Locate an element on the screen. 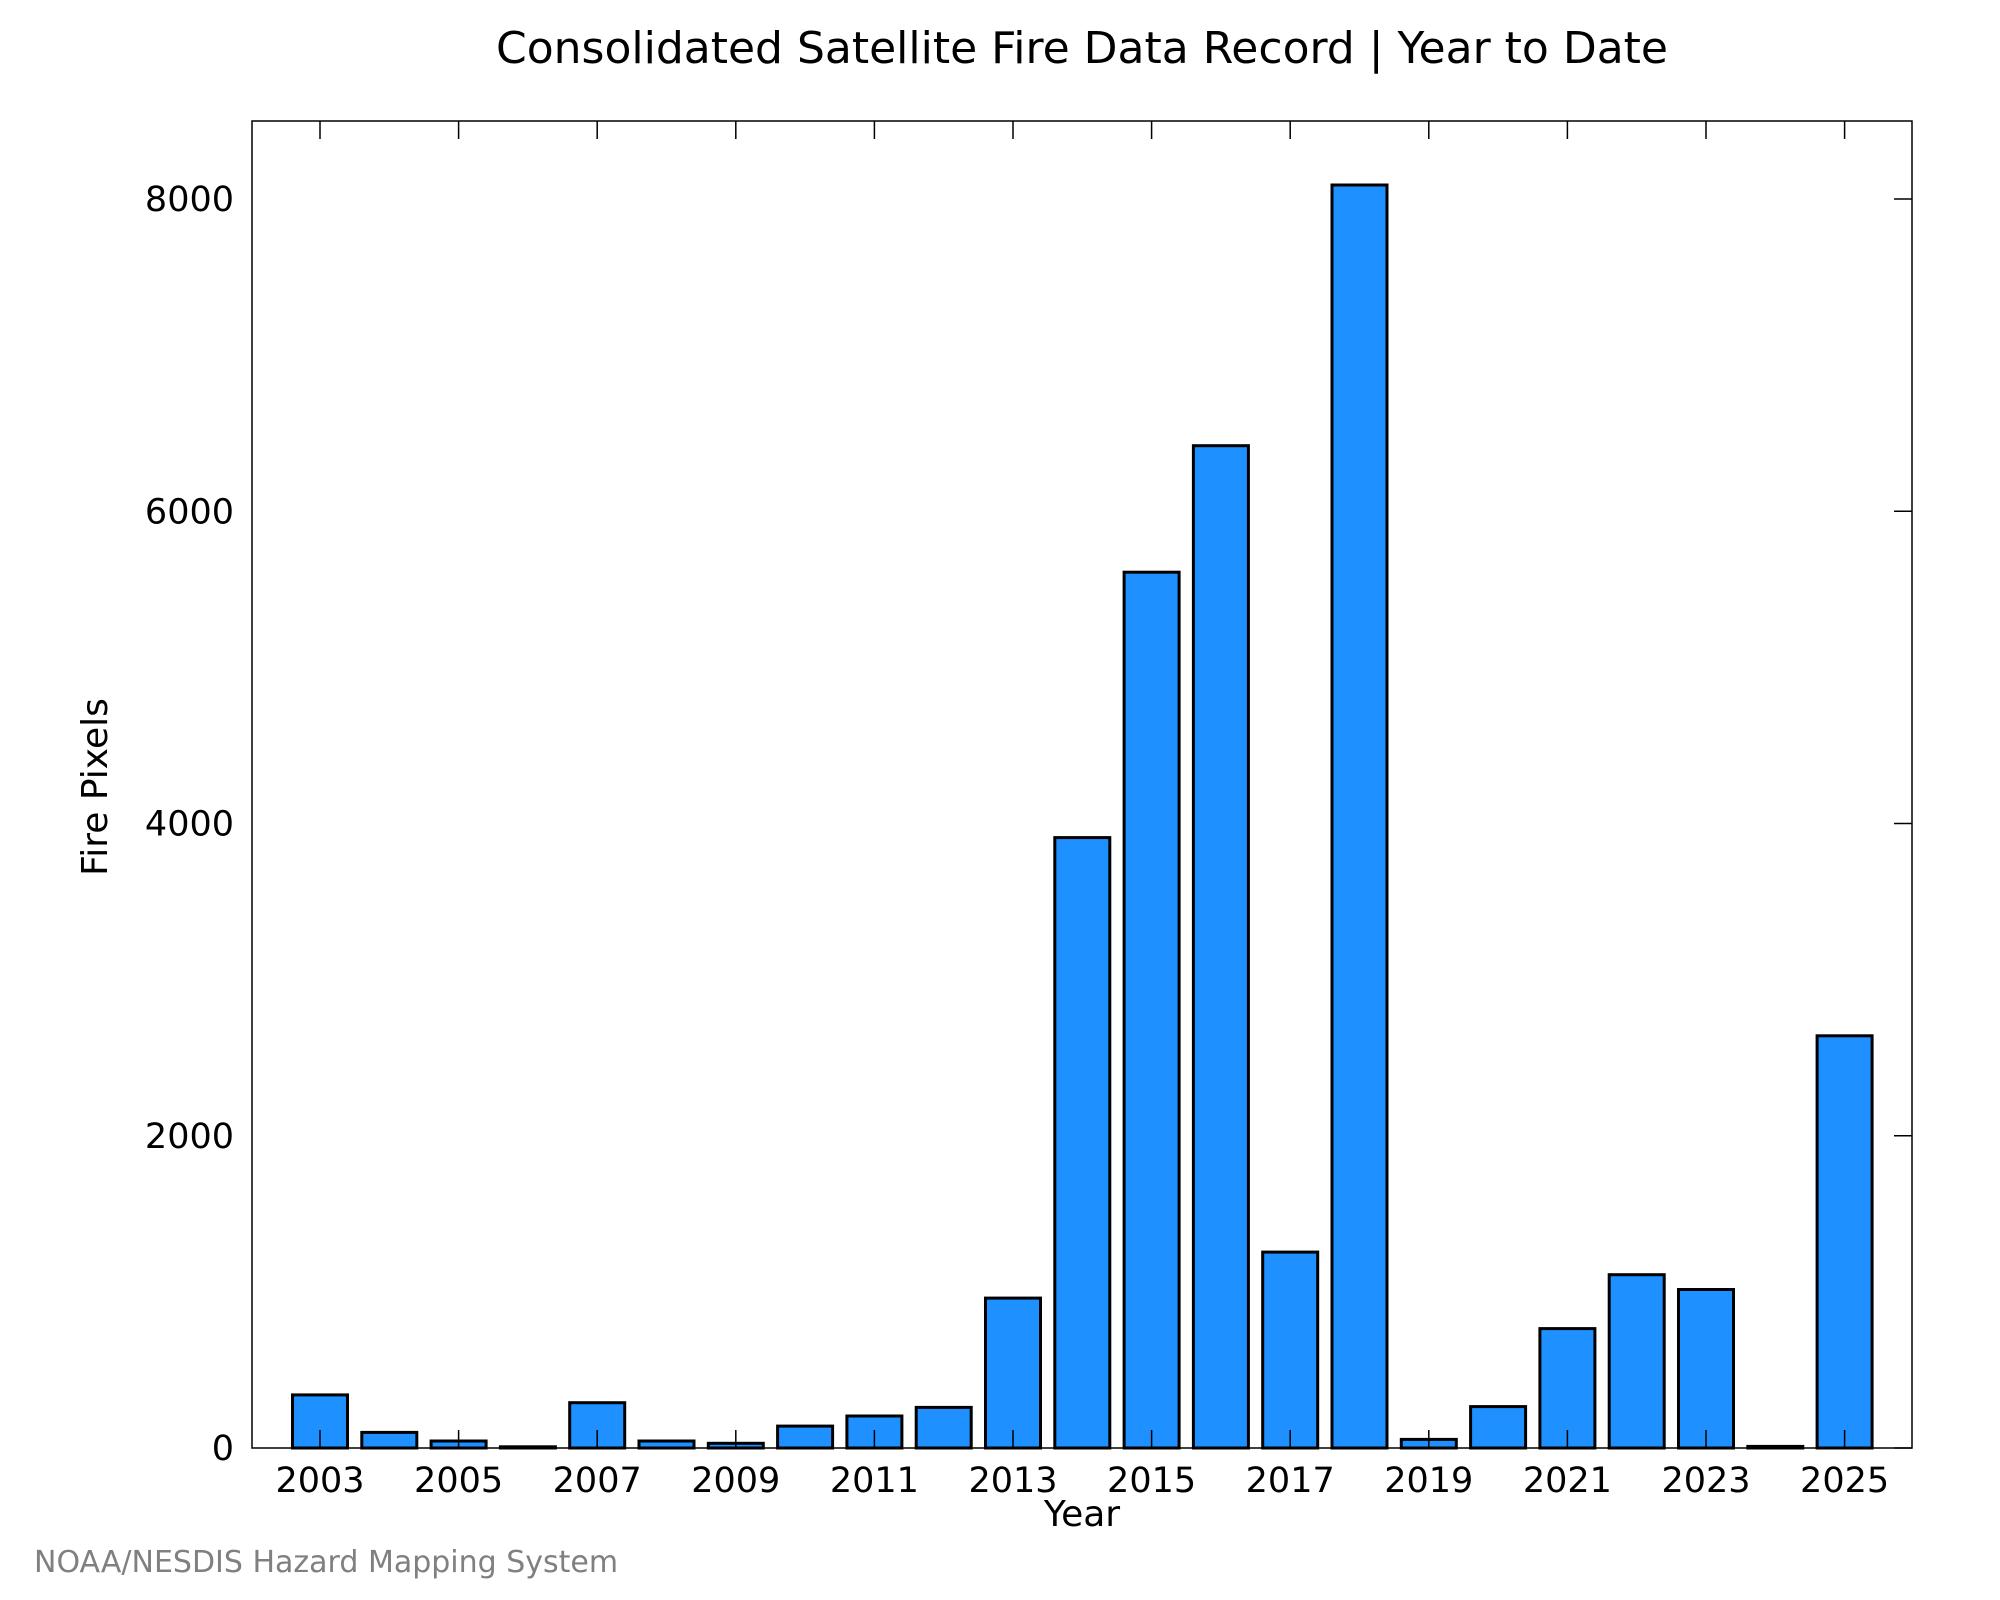 Image resolution: width=2000 pixels, height=1600 pixels. x-axis-label: Year is located at coordinates (1081, 1514).